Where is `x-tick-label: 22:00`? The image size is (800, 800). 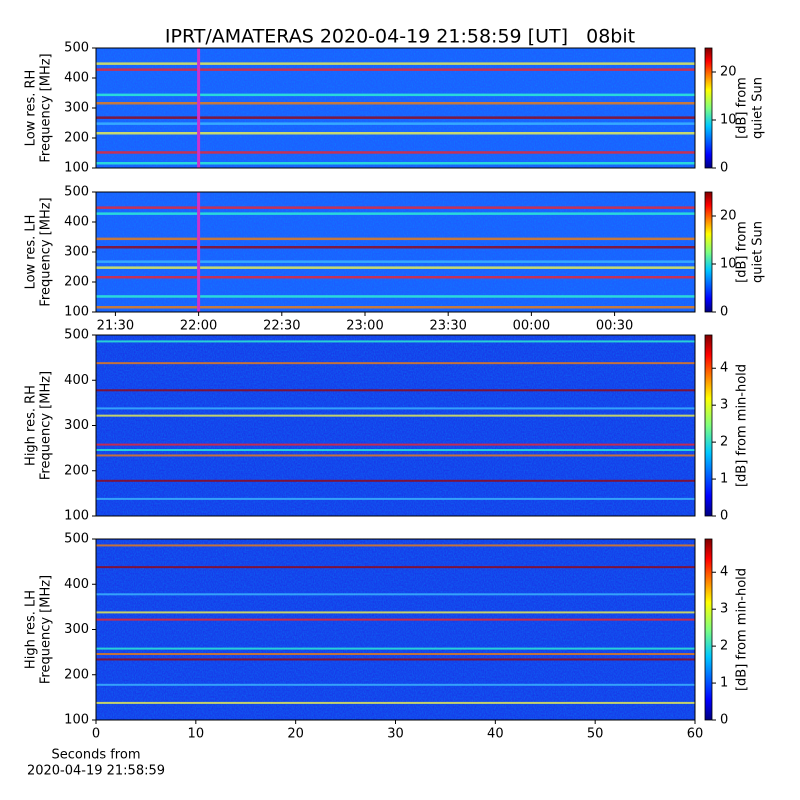 x-tick-label: 22:00 is located at coordinates (198, 326).